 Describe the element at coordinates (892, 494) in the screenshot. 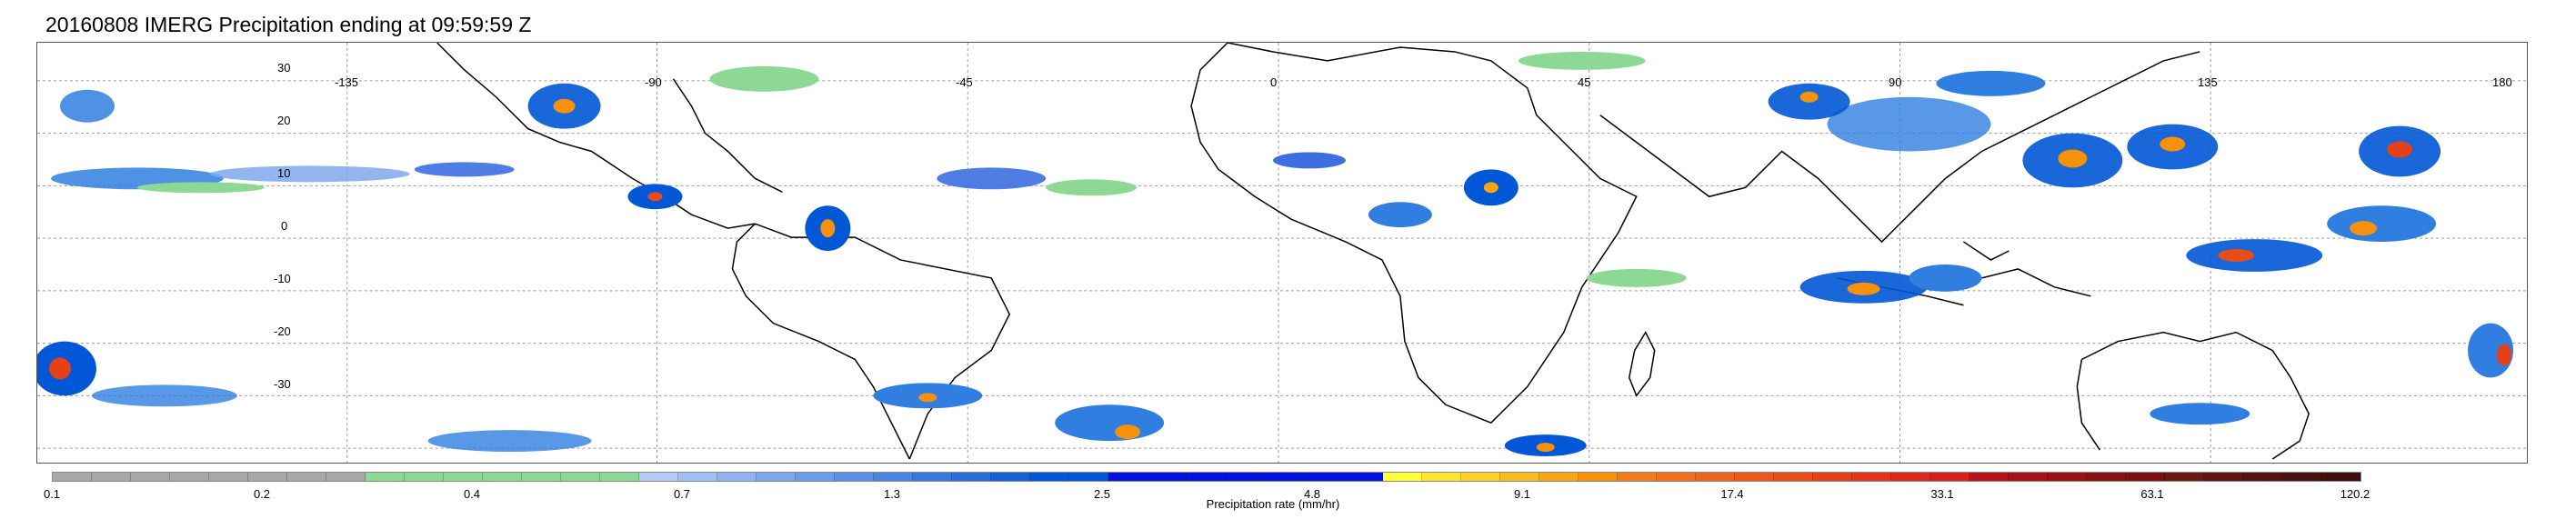

I see `colorbar-tick-4: 1.3` at that location.